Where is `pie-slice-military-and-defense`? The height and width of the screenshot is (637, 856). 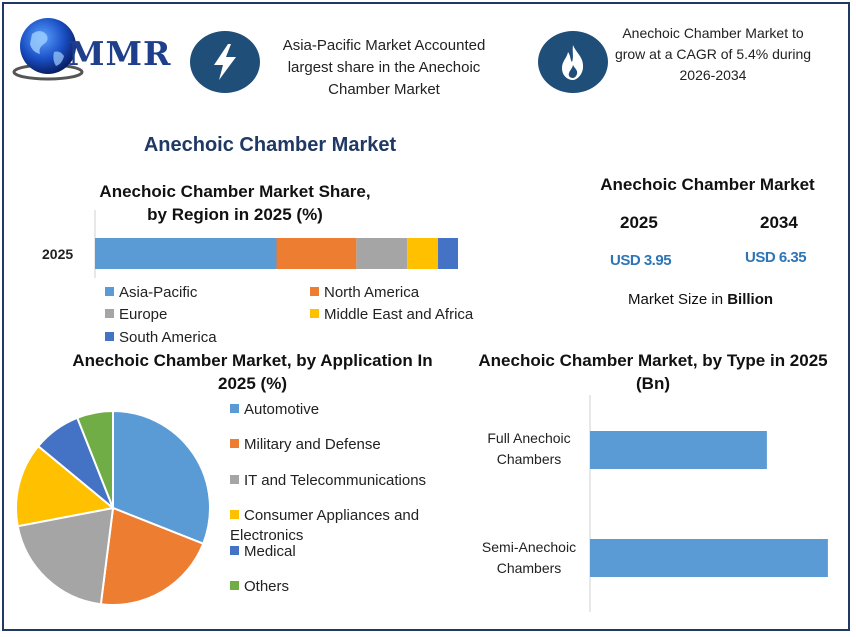 pie-slice-military-and-defense is located at coordinates (152, 556).